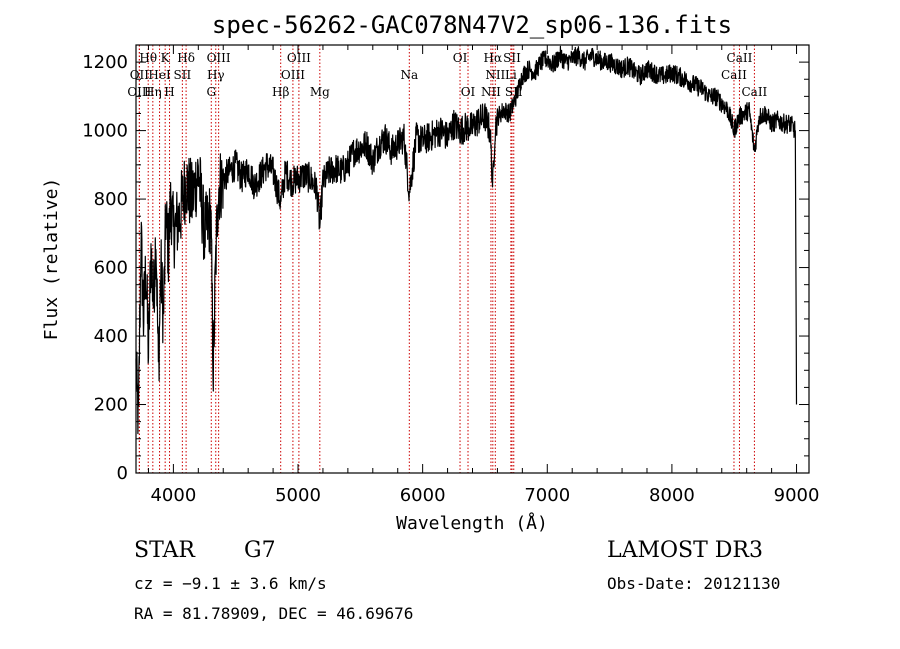  Describe the element at coordinates (685, 550) in the screenshot. I see `survey-name: LAMOST DR3` at that location.